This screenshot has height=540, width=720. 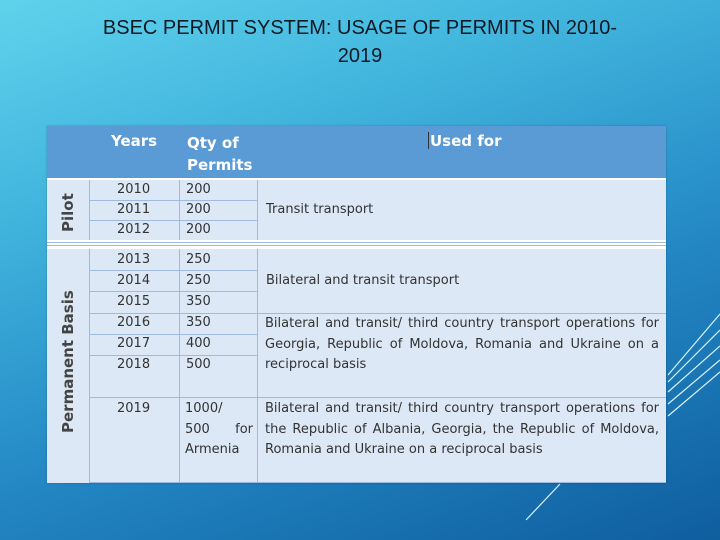 What do you see at coordinates (68, 212) in the screenshot?
I see `pilot-label: Pilot` at bounding box center [68, 212].